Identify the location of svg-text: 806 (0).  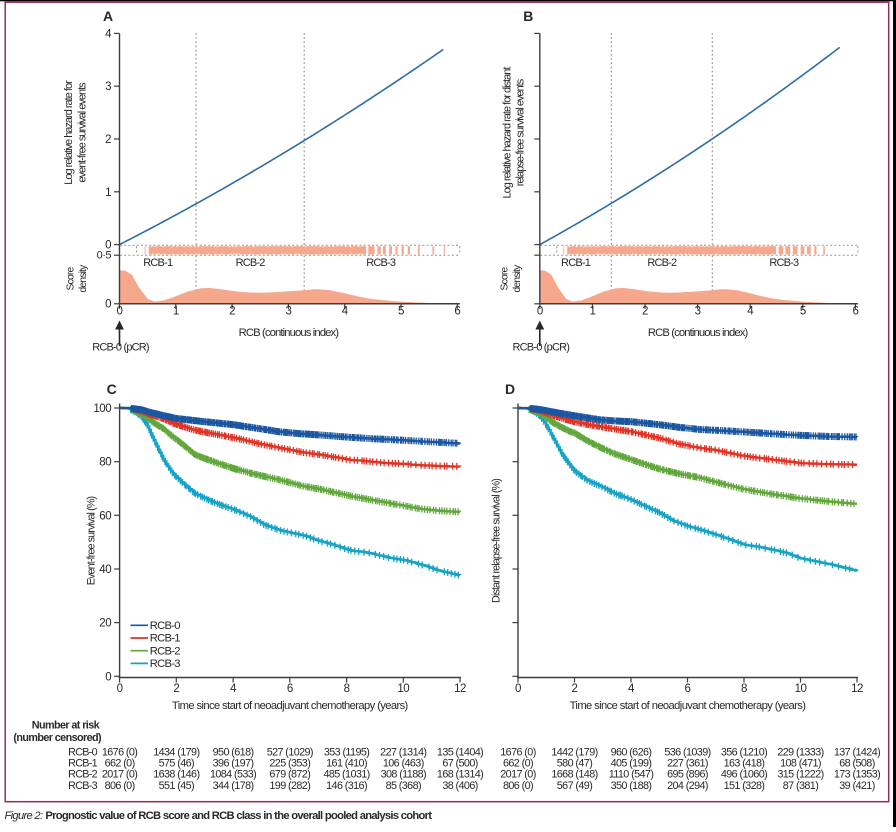
(518, 786).